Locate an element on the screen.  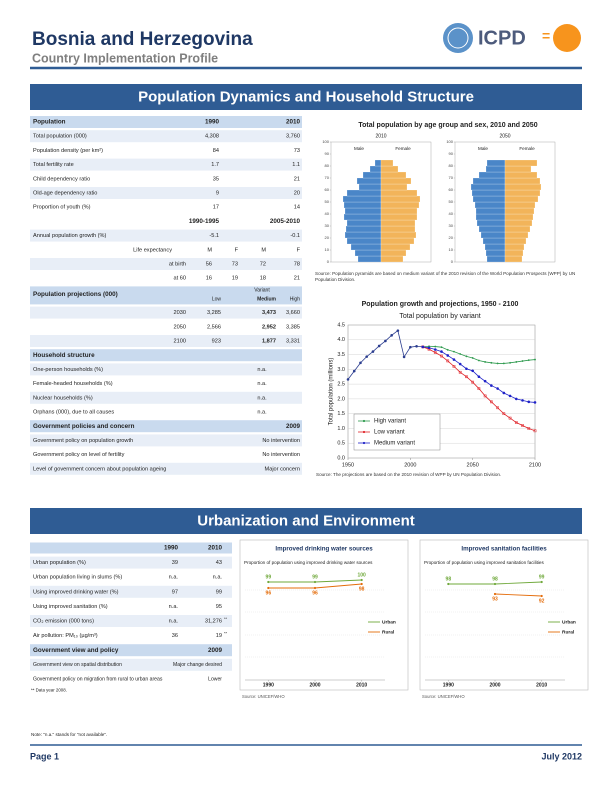
logo-text: ICPD is located at coordinates (502, 38).